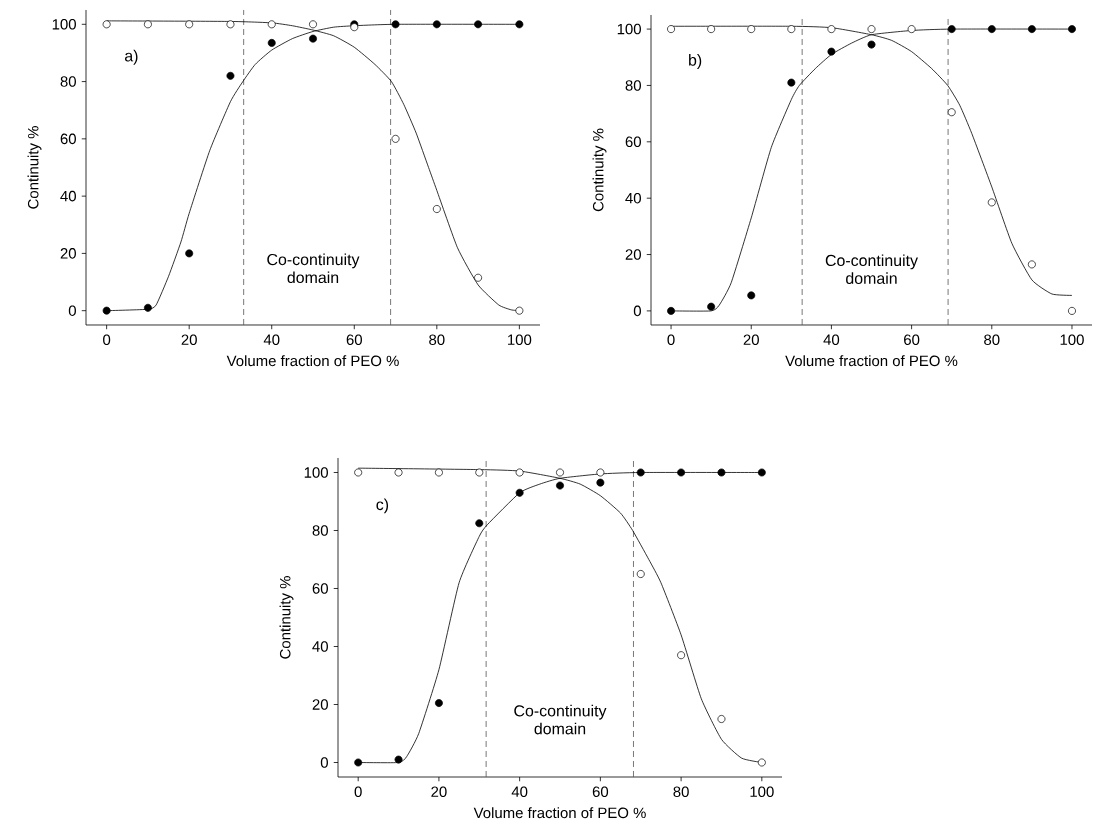 The image size is (1097, 839). What do you see at coordinates (695, 61) in the screenshot?
I see `annotation: b)` at bounding box center [695, 61].